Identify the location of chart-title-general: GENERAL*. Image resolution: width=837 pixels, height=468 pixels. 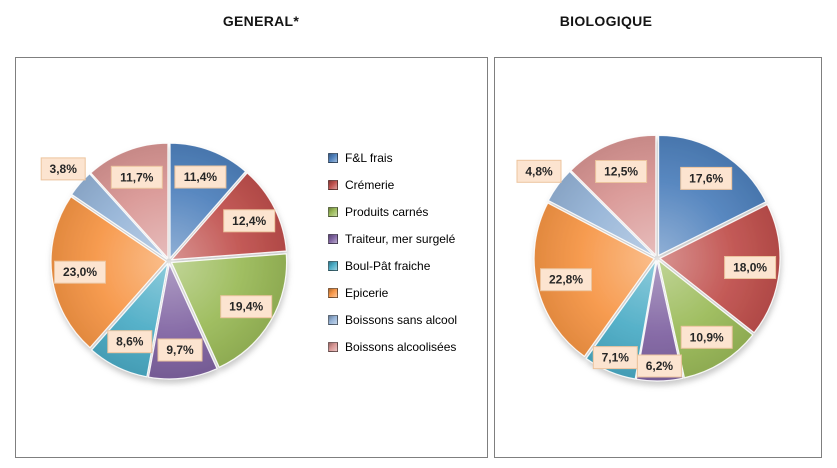
(261, 21).